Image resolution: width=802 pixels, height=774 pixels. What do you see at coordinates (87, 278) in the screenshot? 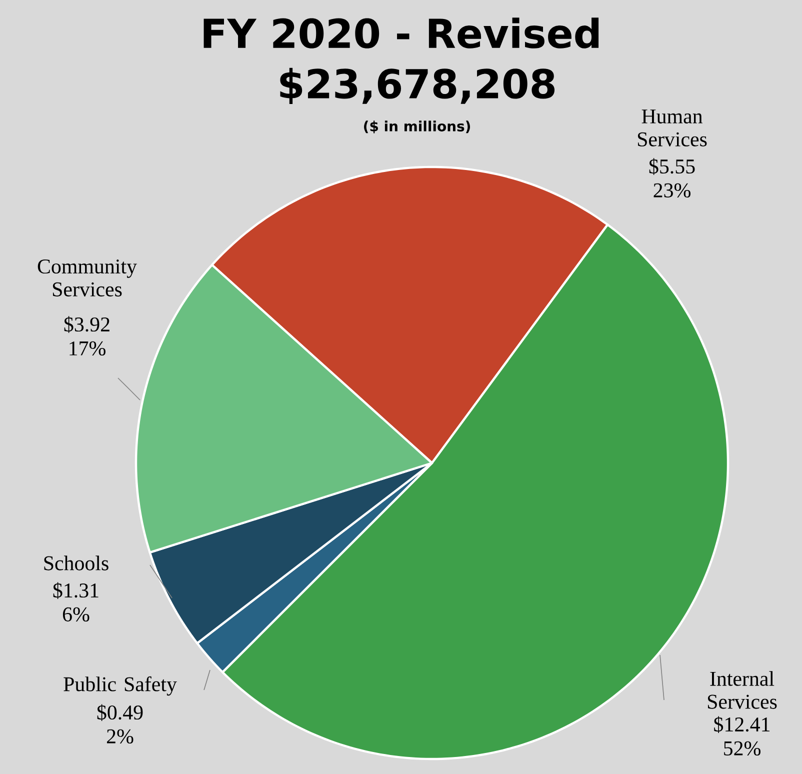
I see `slice-label: Community Services` at bounding box center [87, 278].